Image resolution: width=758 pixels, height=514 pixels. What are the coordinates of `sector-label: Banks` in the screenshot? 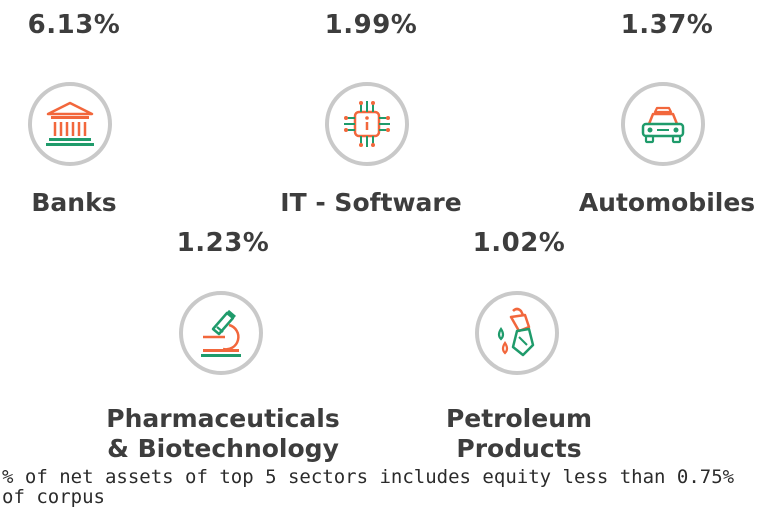 It's located at (74, 202).